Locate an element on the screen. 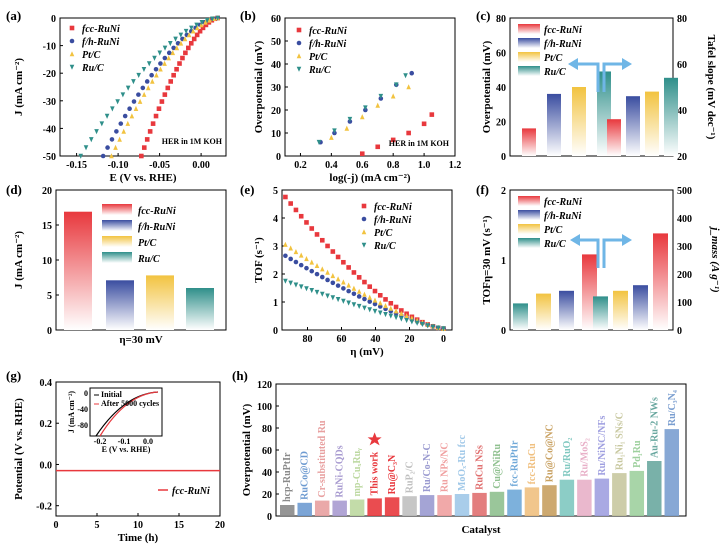 The height and width of the screenshot is (547, 728). y-axis-label-a: J (mA cm⁻²) is located at coordinates (19, 87).